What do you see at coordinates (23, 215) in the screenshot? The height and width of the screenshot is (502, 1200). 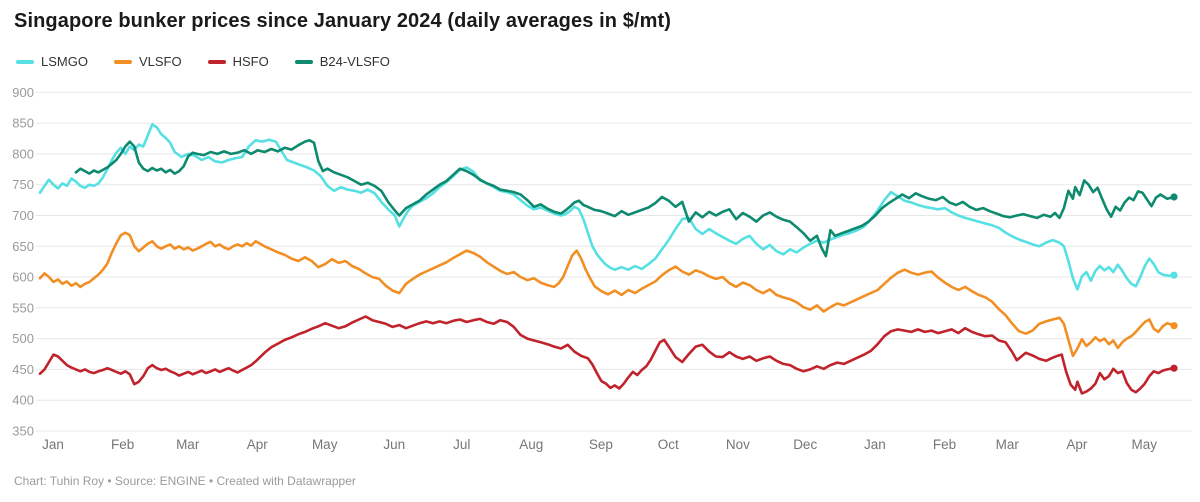 I see `y-tick-label: 700` at bounding box center [23, 215].